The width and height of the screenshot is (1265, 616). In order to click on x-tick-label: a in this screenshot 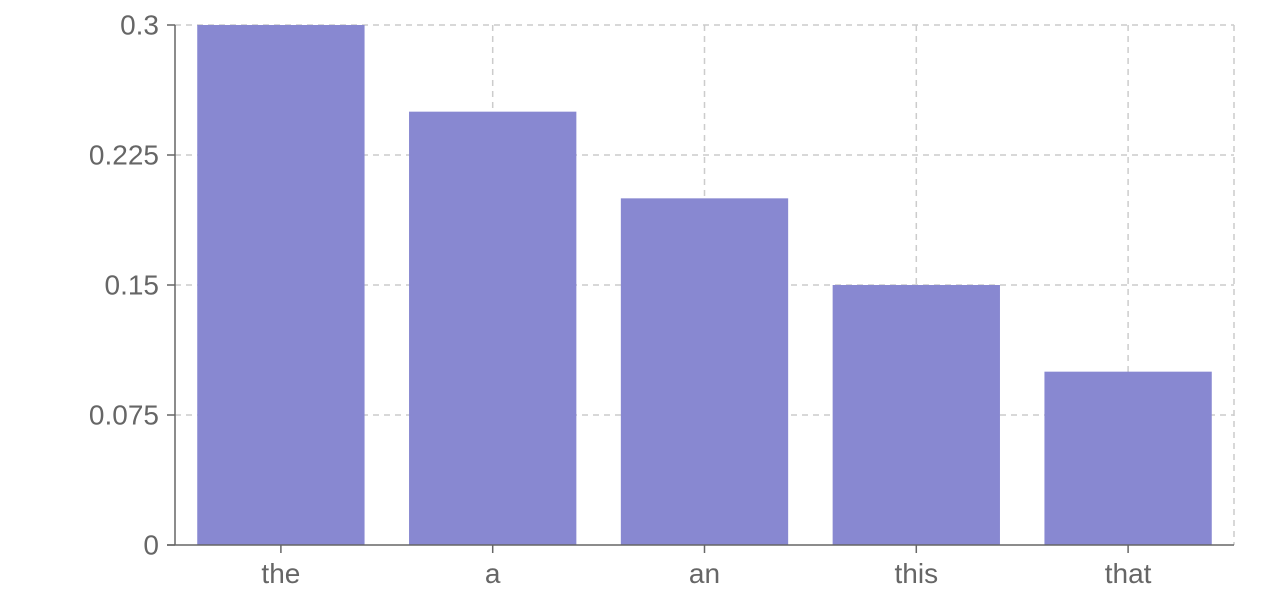, I will do `click(493, 573)`.